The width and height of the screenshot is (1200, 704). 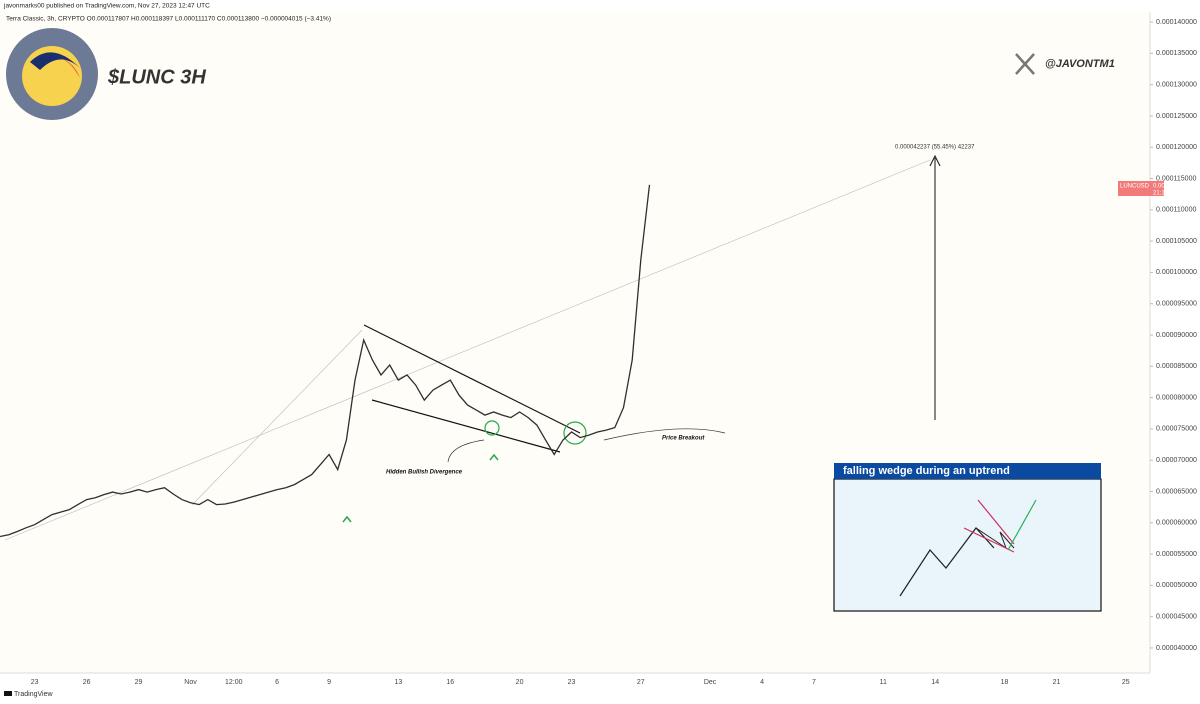 What do you see at coordinates (52, 74) in the screenshot?
I see `logo` at bounding box center [52, 74].